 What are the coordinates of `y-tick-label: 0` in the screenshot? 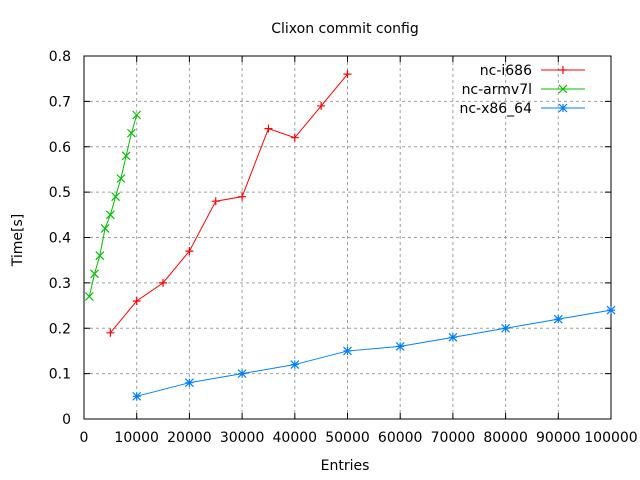 It's located at (66, 420).